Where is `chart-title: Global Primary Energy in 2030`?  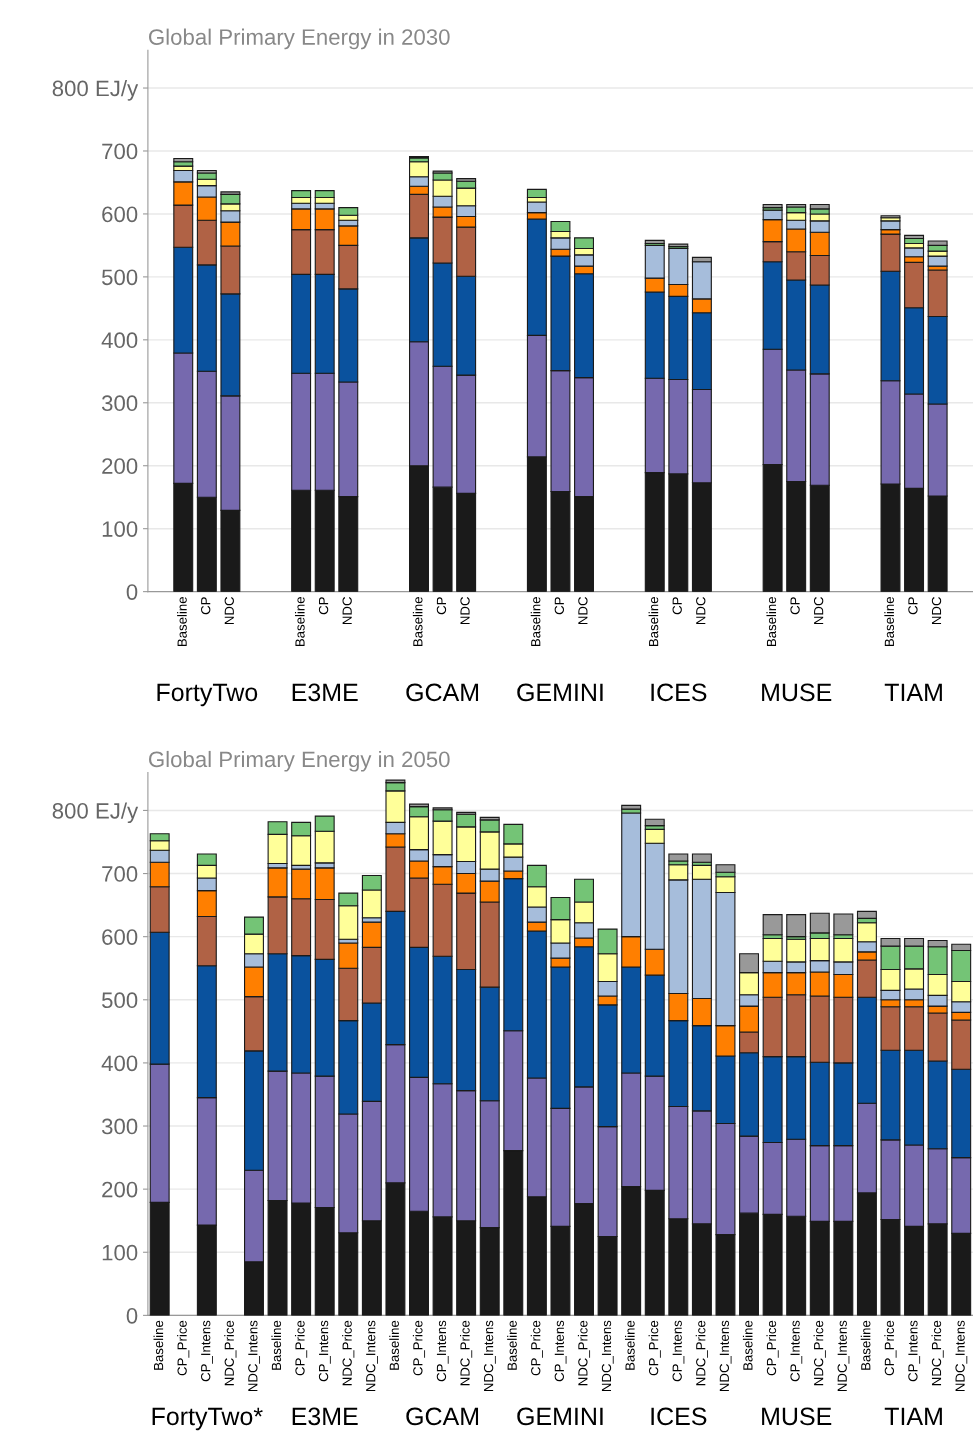 chart-title: Global Primary Energy in 2030 is located at coordinates (299, 39).